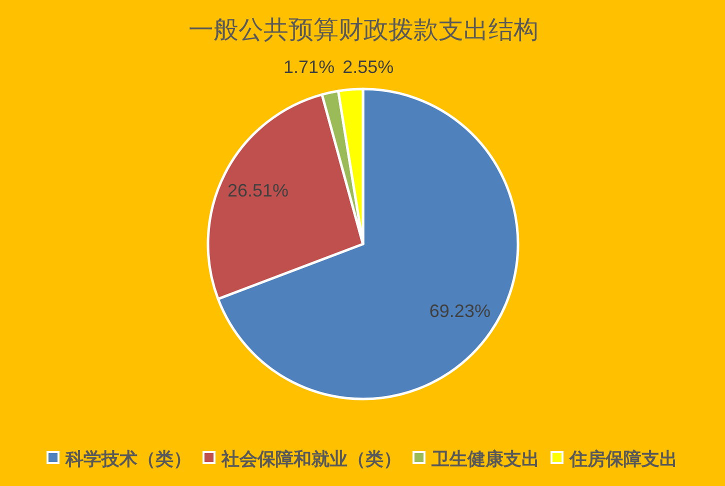 The height and width of the screenshot is (486, 725). What do you see at coordinates (311, 459) in the screenshot?
I see `legend-label: 社会保障和就业（类）` at bounding box center [311, 459].